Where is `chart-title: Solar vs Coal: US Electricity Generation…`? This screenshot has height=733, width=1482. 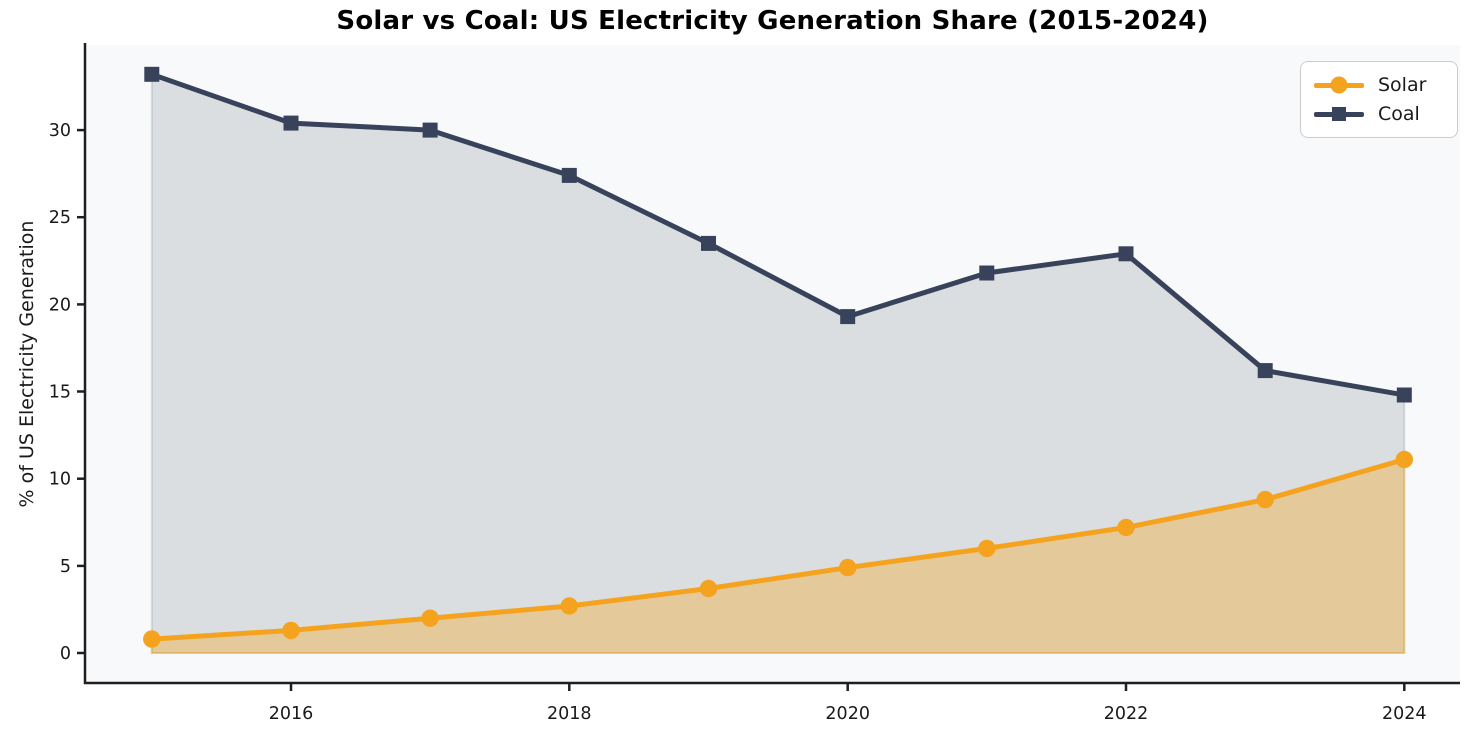 chart-title: Solar vs Coal: US Electricity Generation… is located at coordinates (772, 21).